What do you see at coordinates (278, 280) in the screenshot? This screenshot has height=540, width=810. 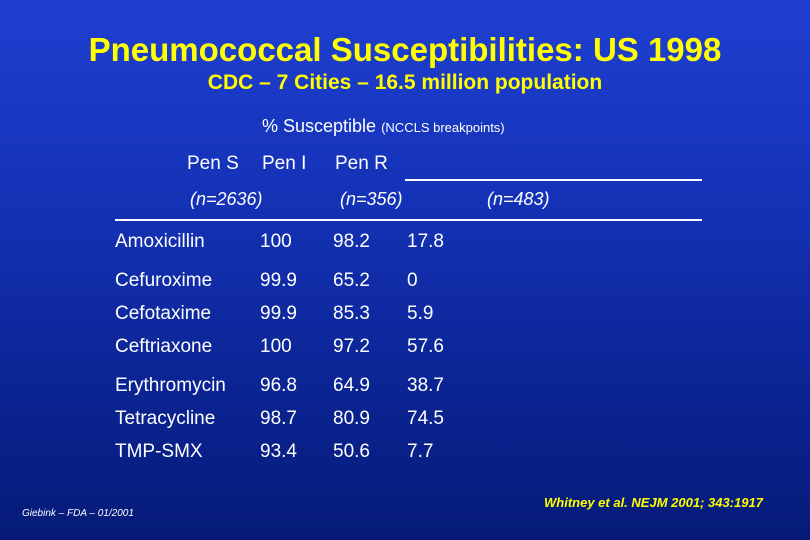 I see `cell-cefuroxime-pen-s: 99.9` at bounding box center [278, 280].